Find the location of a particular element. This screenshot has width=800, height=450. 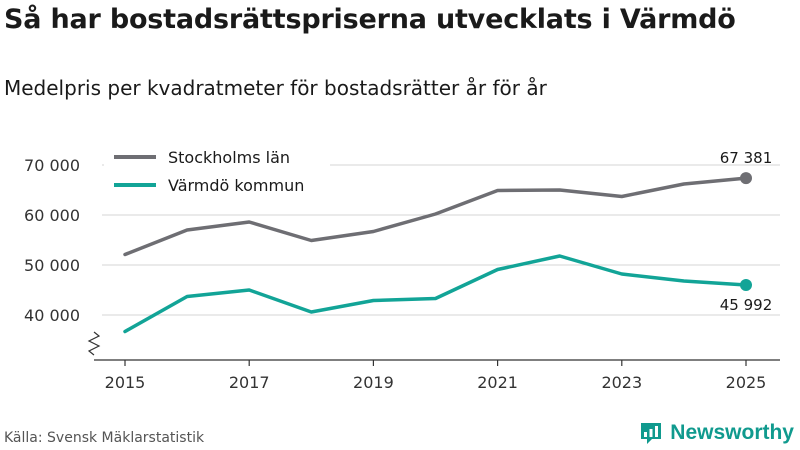

brand-name: Newsworthy is located at coordinates (732, 432).